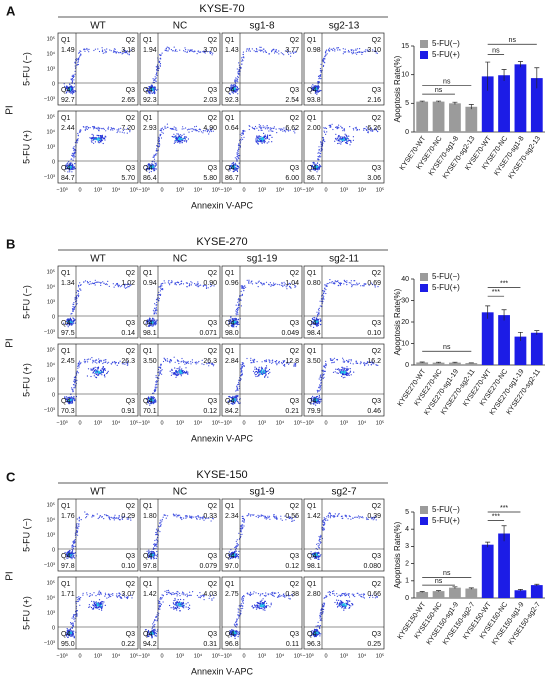  What do you see at coordinates (150, 411) in the screenshot?
I see `quadrant-value: 70.1` at bounding box center [150, 411].